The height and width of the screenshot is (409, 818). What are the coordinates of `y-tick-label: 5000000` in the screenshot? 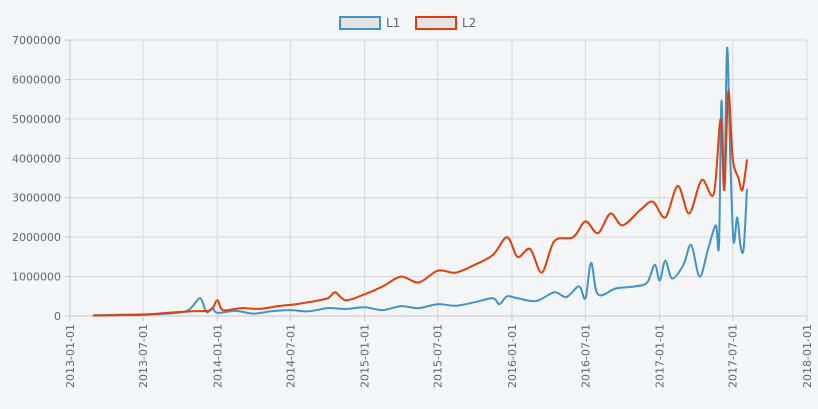 It's located at (36, 119).